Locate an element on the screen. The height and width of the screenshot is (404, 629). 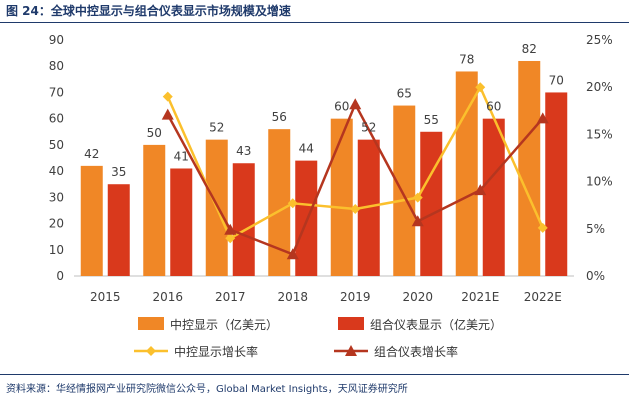
source-divider is located at coordinates (314, 374).